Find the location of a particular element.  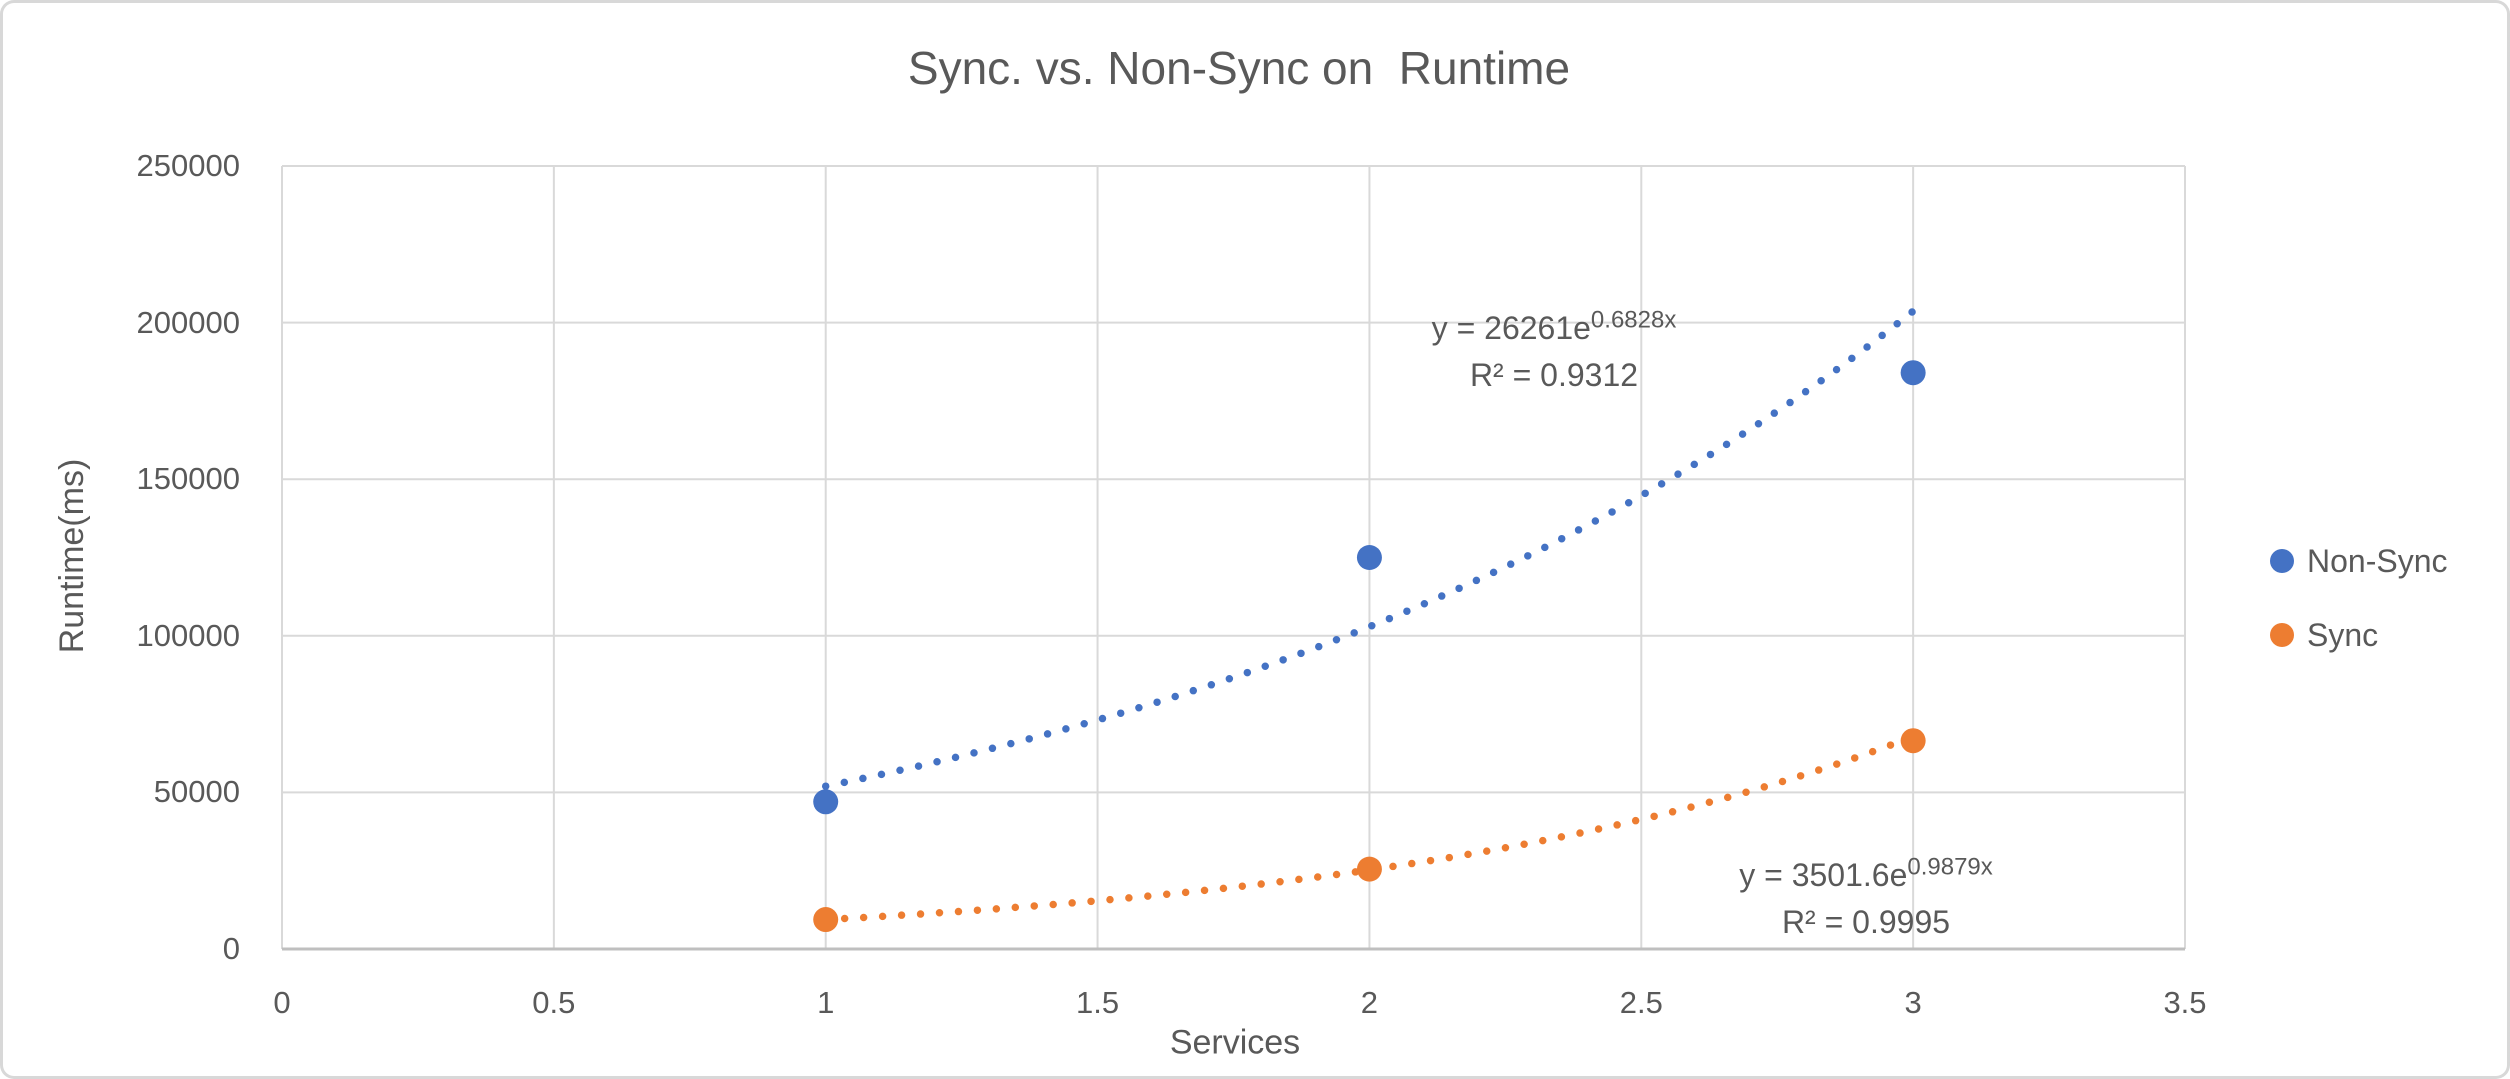

data-point-sync-x1 is located at coordinates (826, 920).